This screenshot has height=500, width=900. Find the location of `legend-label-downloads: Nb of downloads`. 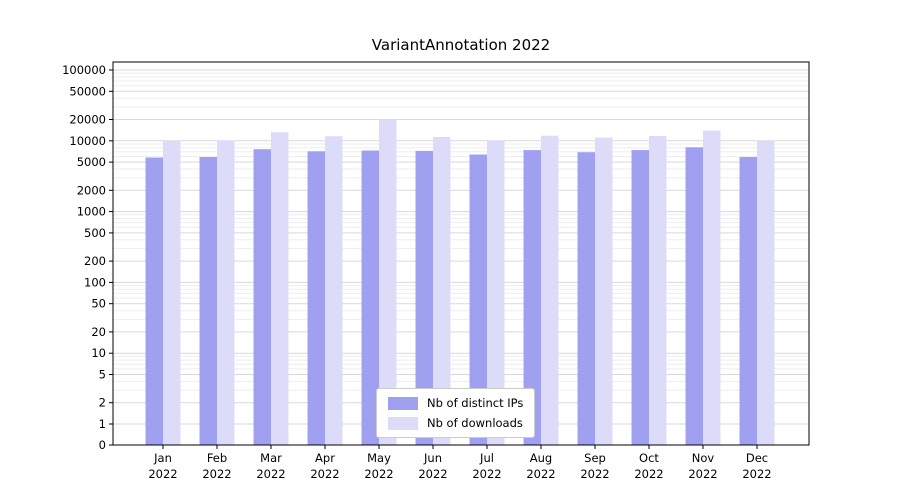

legend-label-downloads: Nb of downloads is located at coordinates (475, 423).